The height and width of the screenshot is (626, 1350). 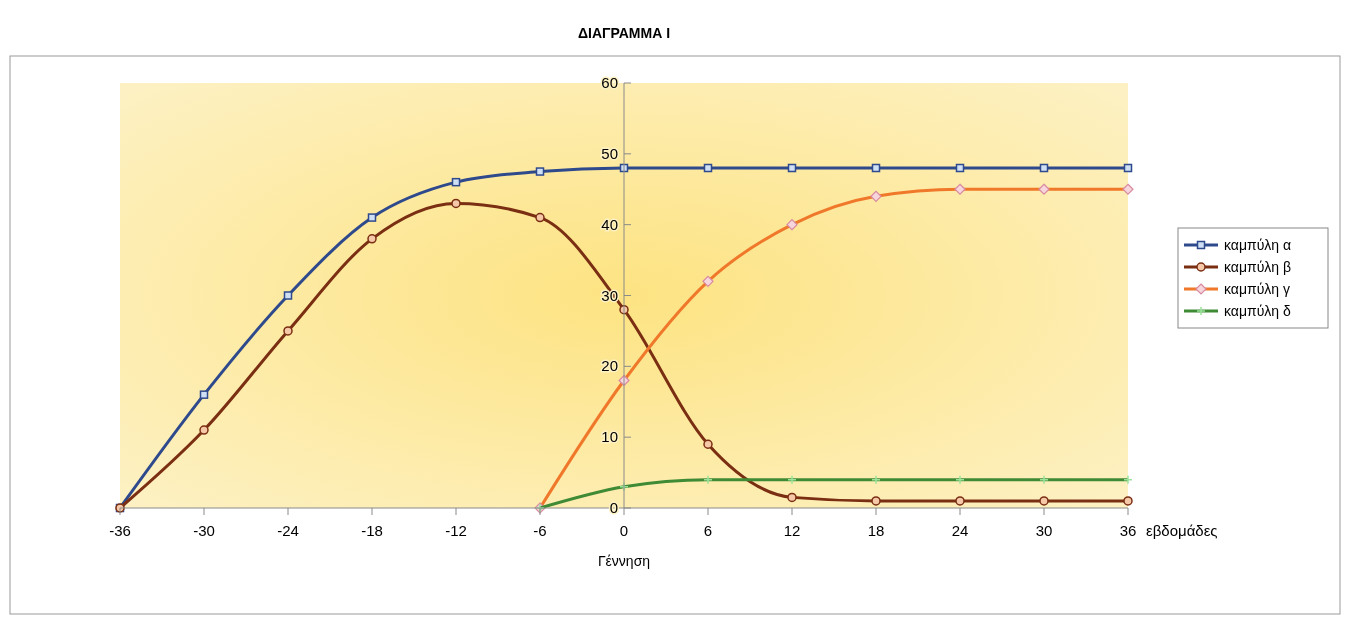 What do you see at coordinates (613, 507) in the screenshot?
I see `y-tick-label: 0` at bounding box center [613, 507].